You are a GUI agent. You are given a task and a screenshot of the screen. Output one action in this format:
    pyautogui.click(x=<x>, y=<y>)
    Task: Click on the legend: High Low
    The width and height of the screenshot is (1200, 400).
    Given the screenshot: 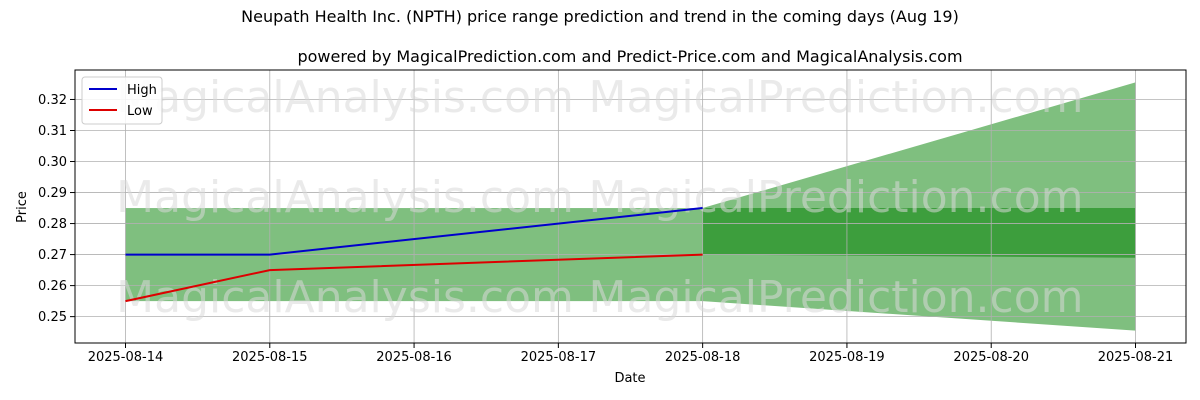 What is the action you would take?
    pyautogui.click(x=122, y=100)
    